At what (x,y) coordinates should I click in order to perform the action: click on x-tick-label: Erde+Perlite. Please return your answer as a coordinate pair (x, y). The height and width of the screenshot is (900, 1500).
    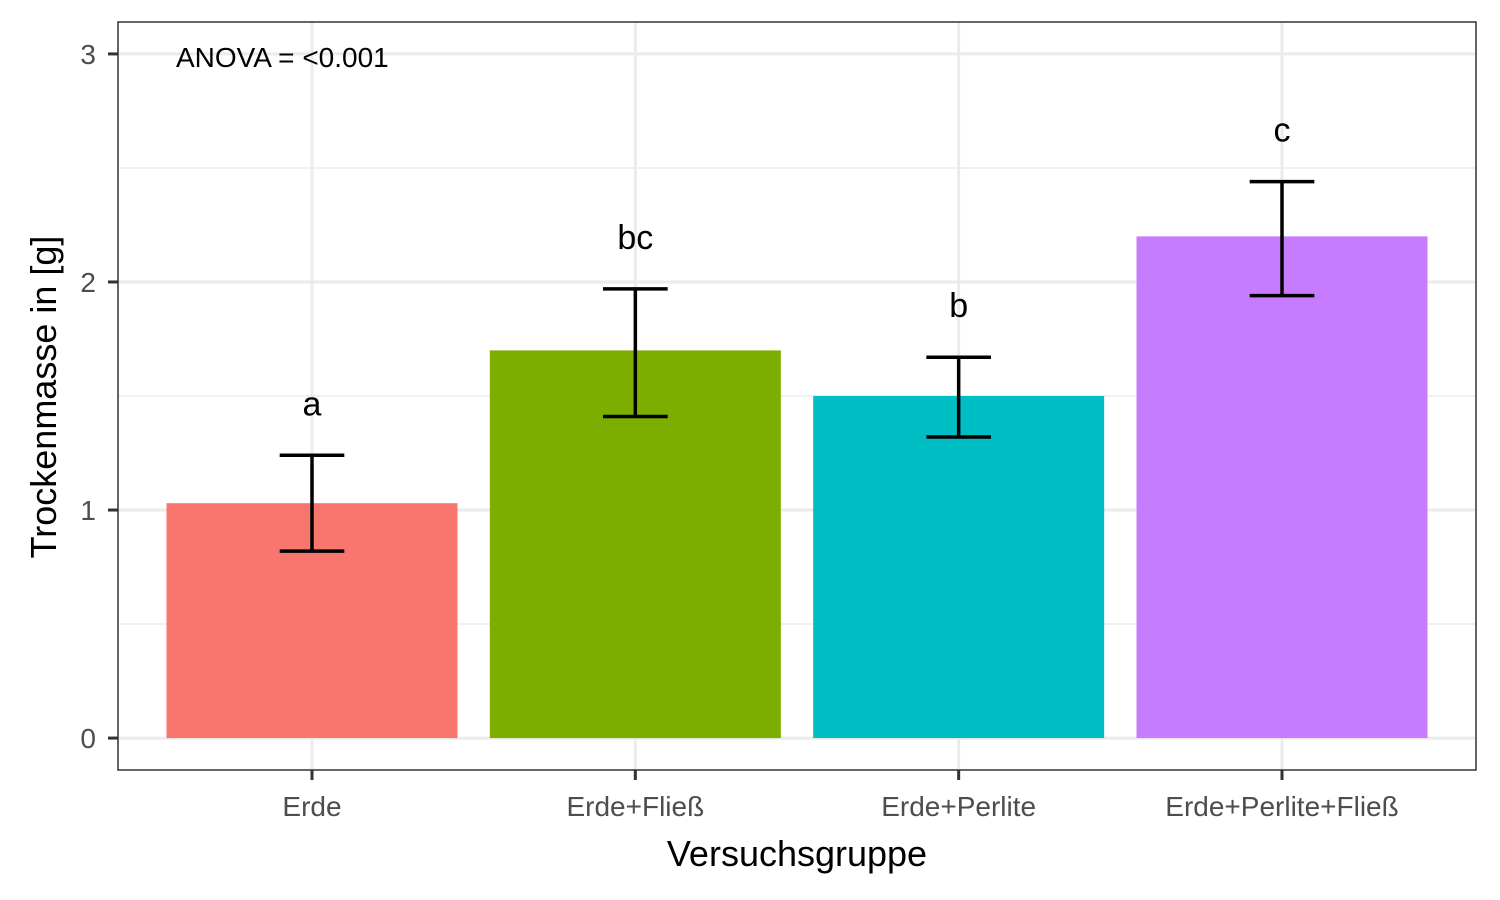
    Looking at the image, I should click on (958, 806).